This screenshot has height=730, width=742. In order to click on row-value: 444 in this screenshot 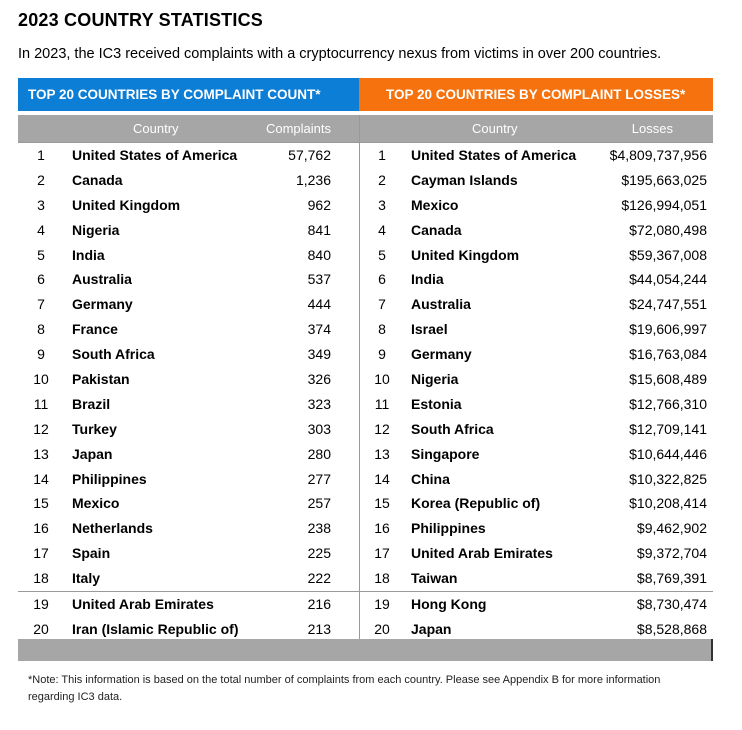, I will do `click(319, 304)`.